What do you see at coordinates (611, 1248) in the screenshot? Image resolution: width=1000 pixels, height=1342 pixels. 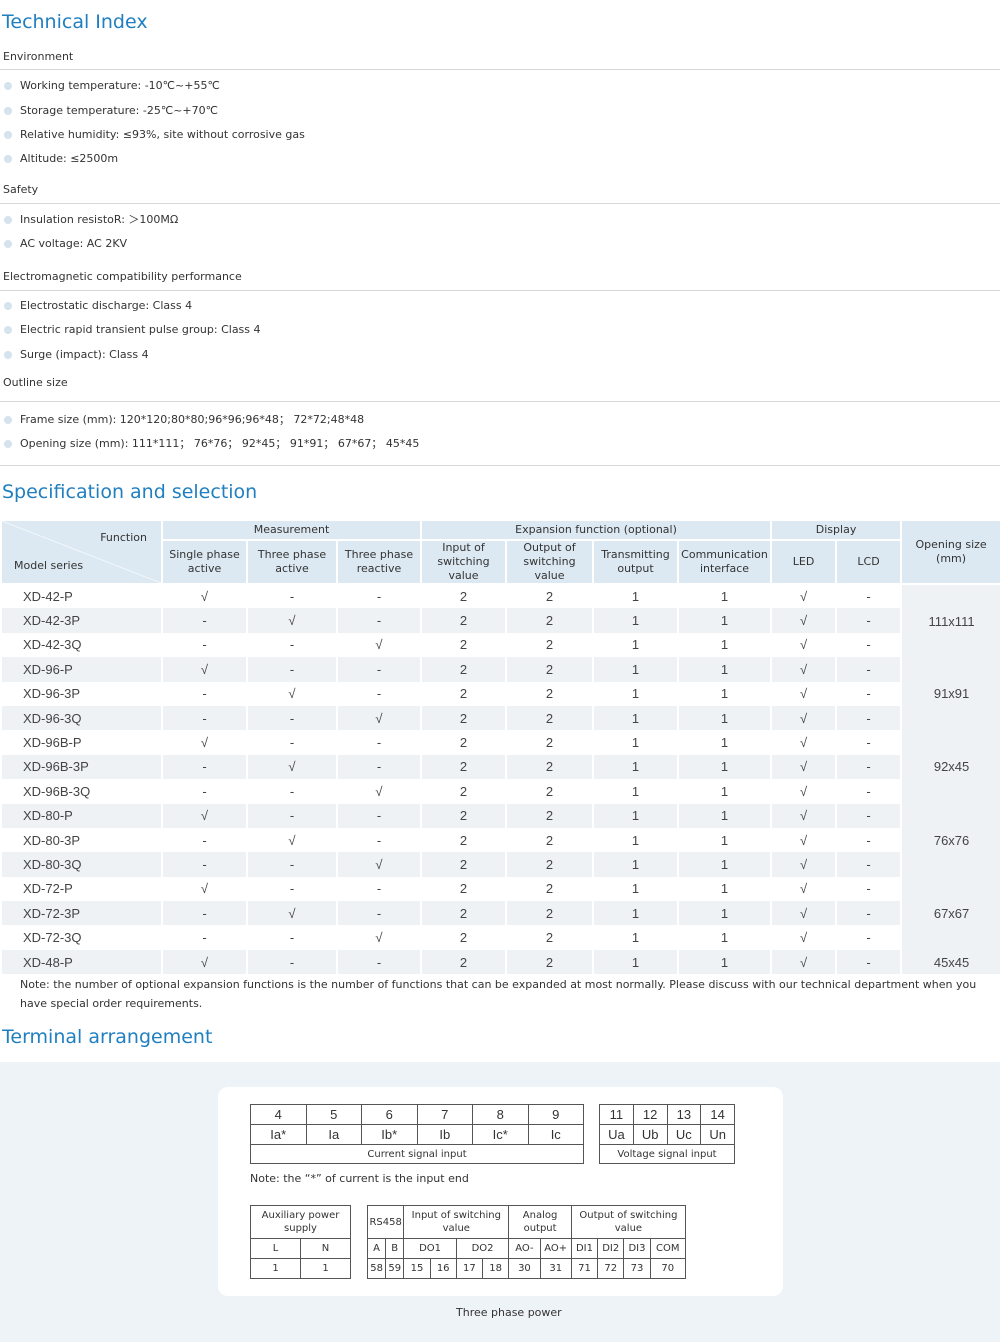 I see `io-label-di2: DI2` at bounding box center [611, 1248].